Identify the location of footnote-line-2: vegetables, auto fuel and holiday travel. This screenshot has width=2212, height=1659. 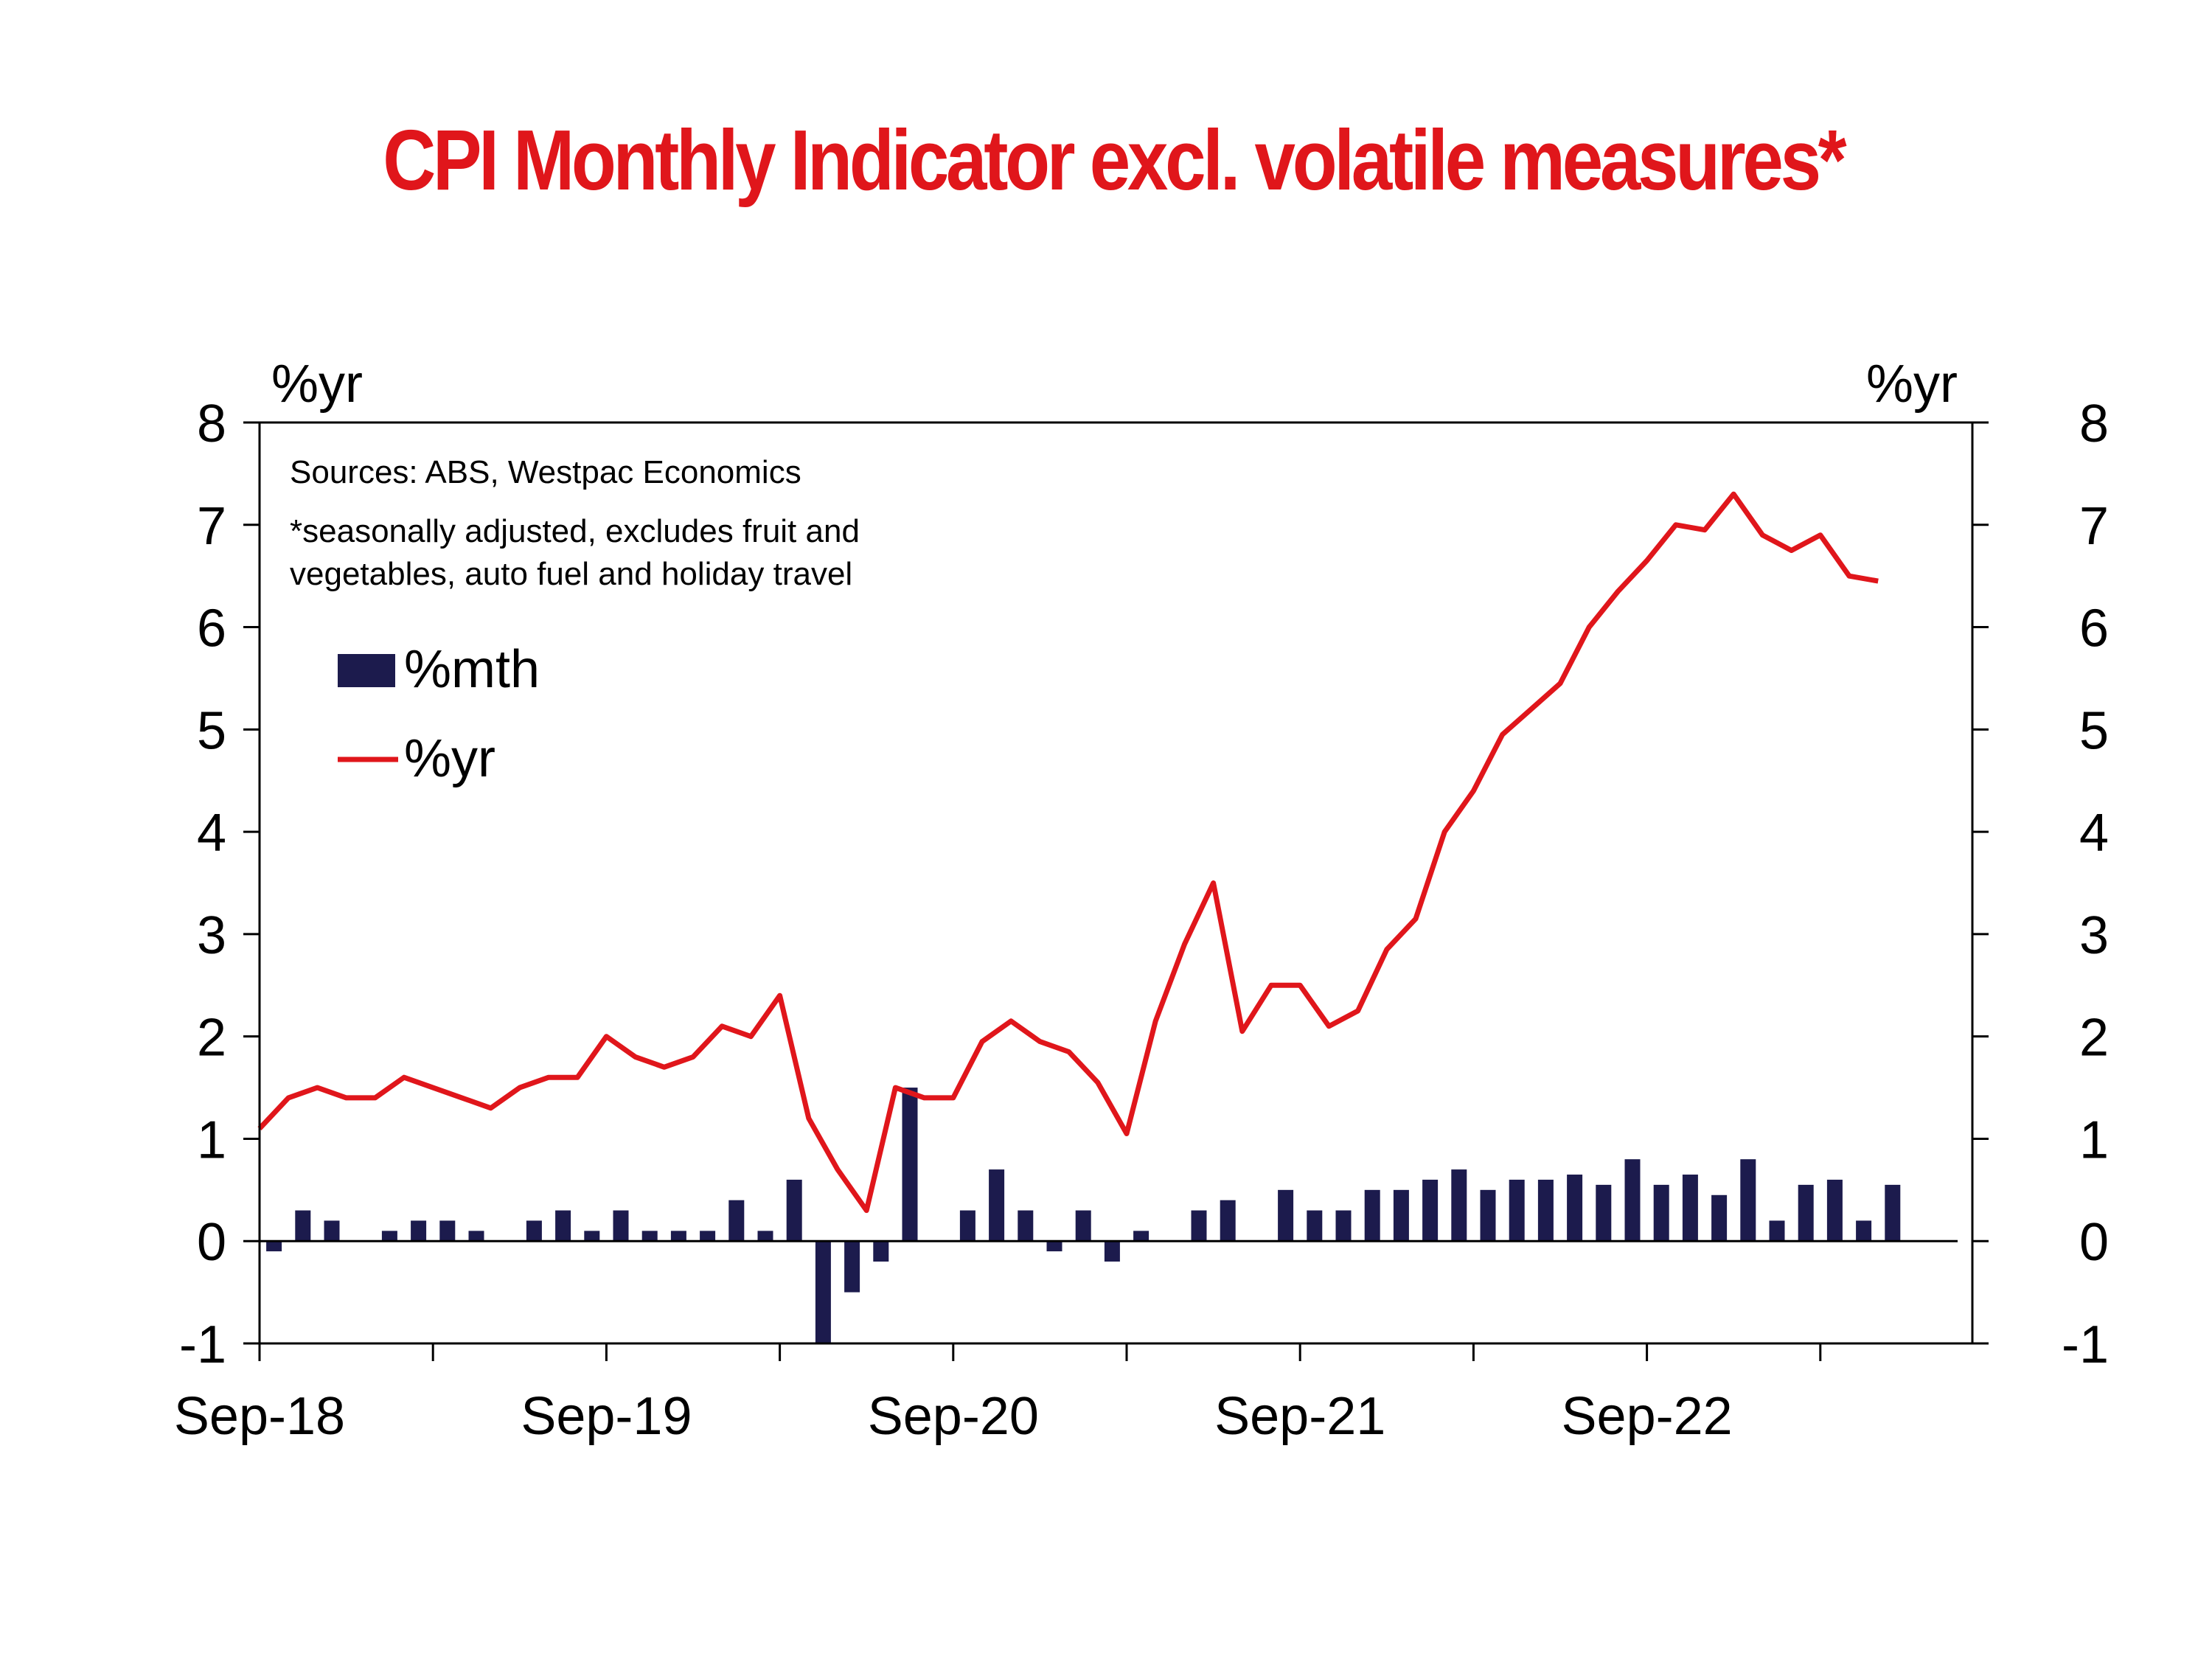
(571, 574).